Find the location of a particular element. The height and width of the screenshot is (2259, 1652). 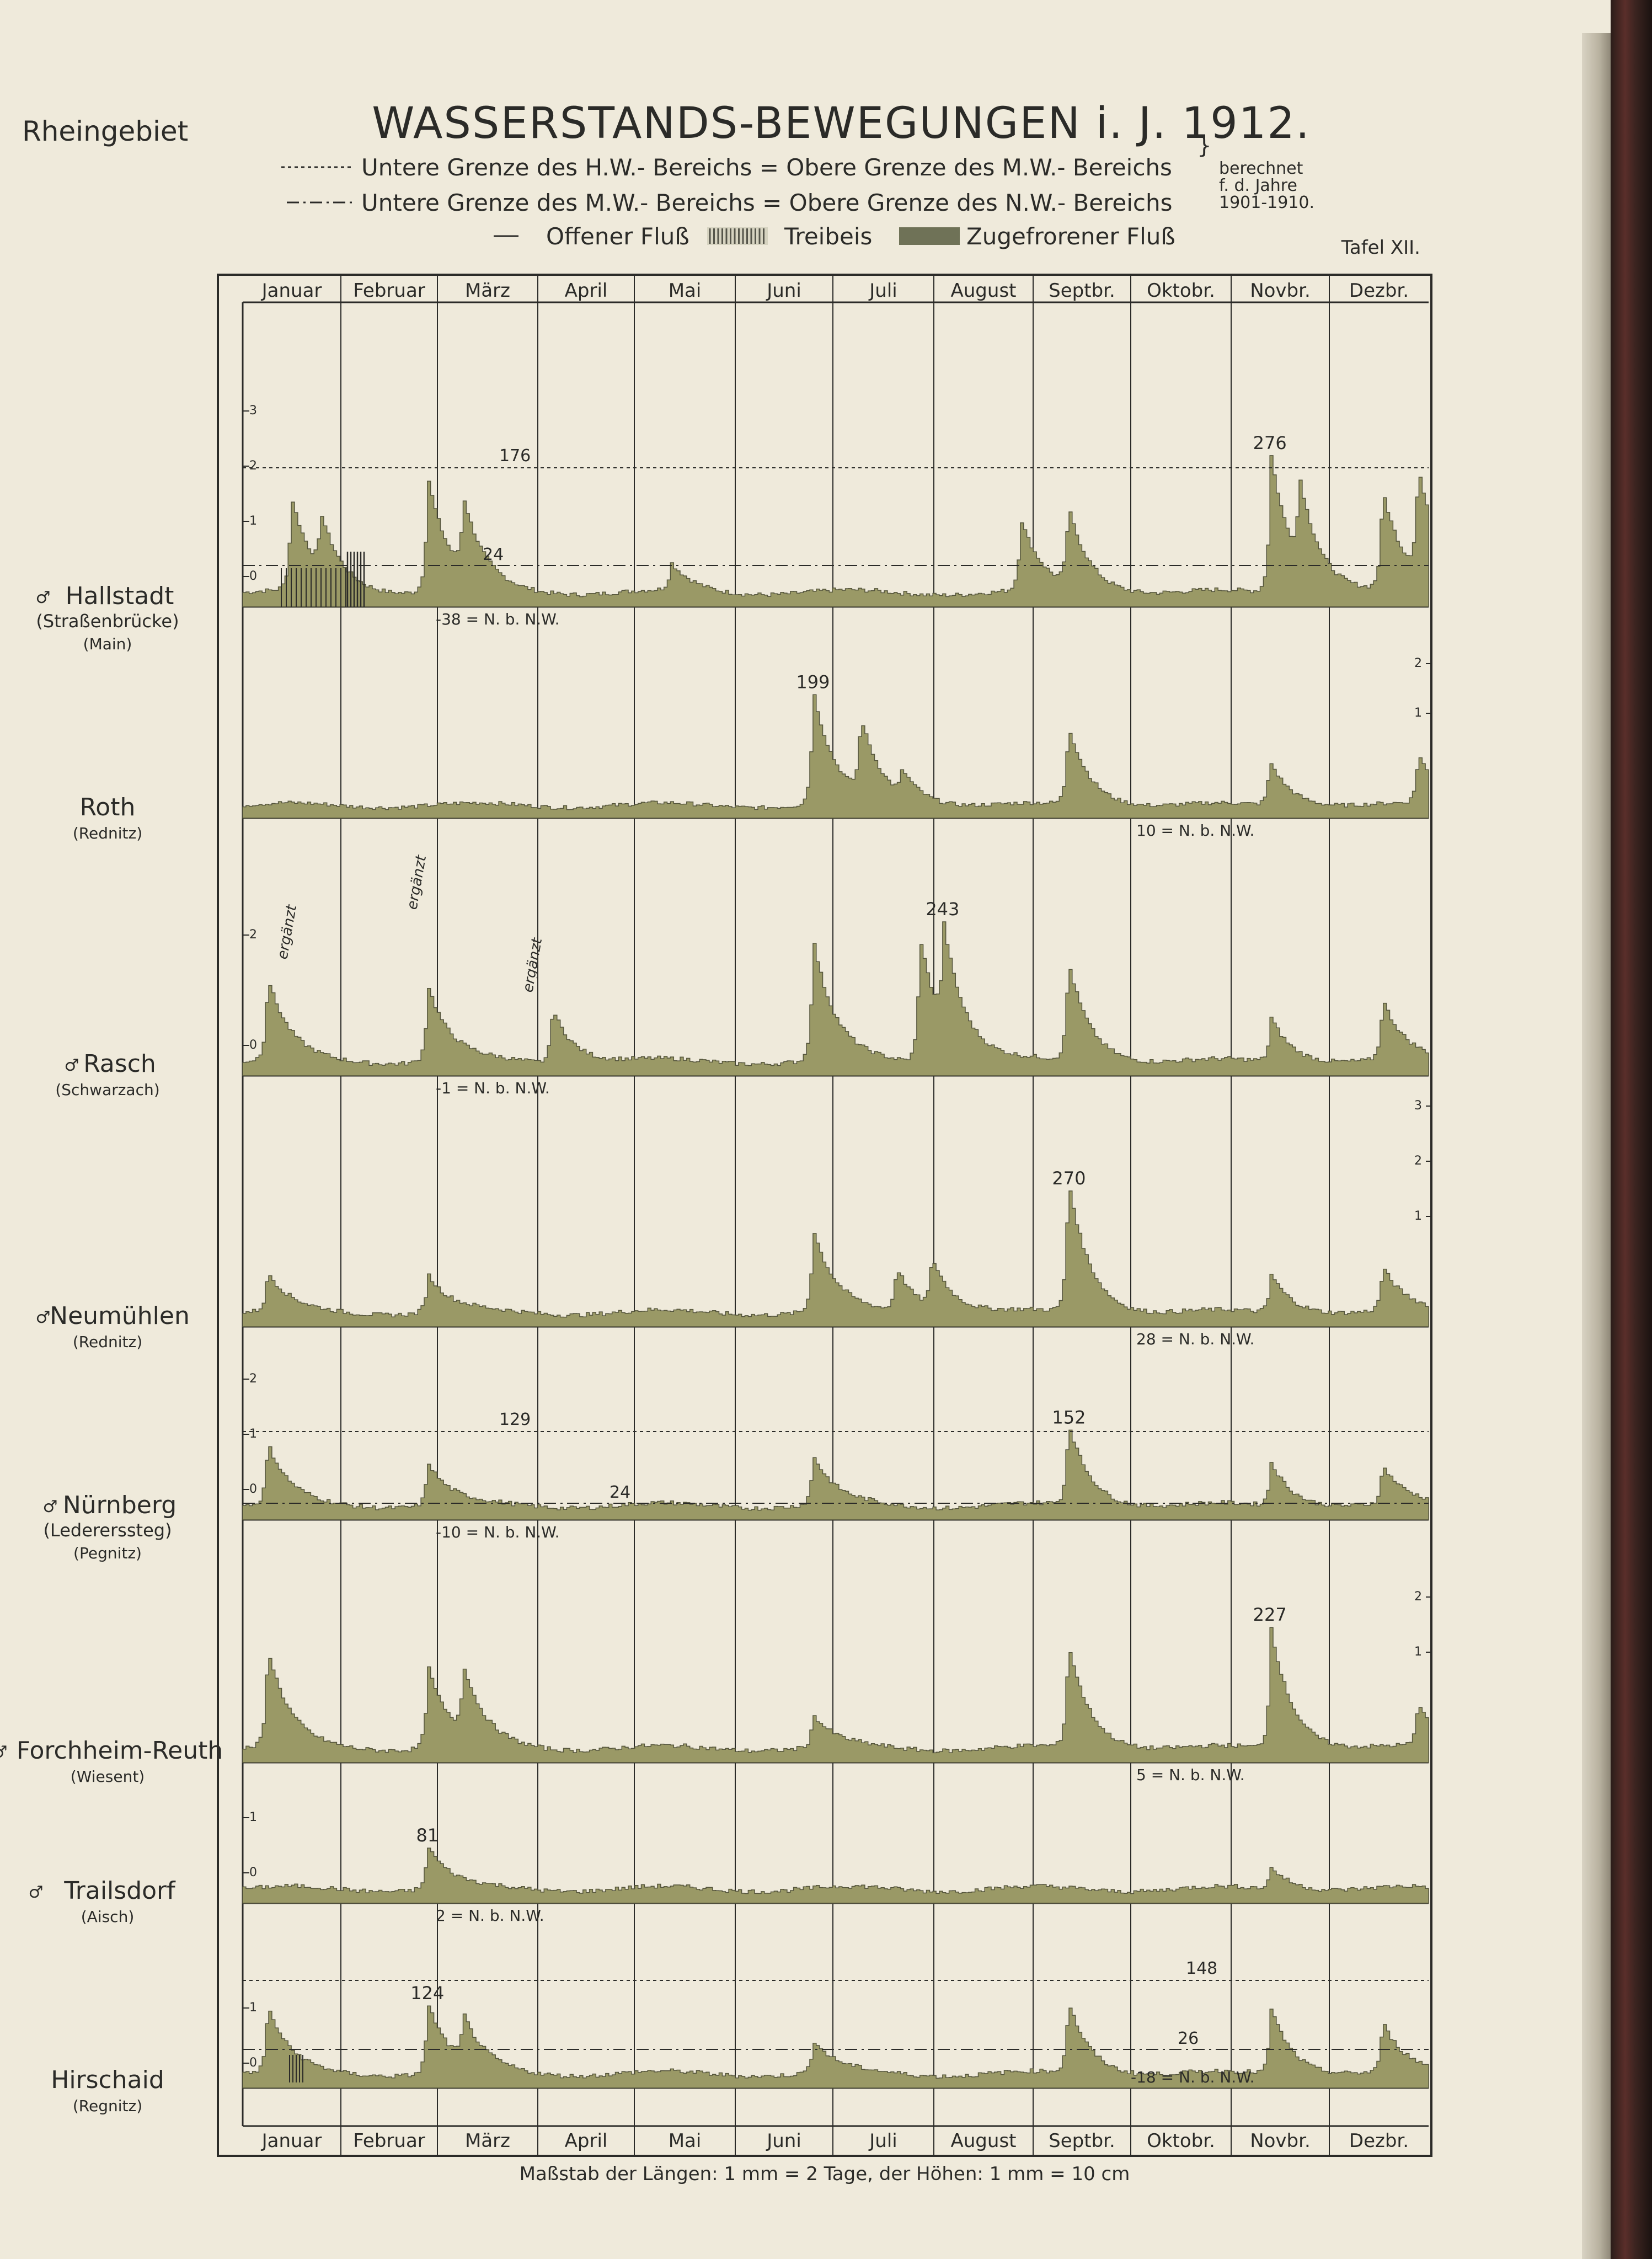

chart-title: WASSERSTANDS-BEWEGUNGEN i. J. 1912. is located at coordinates (841, 123).